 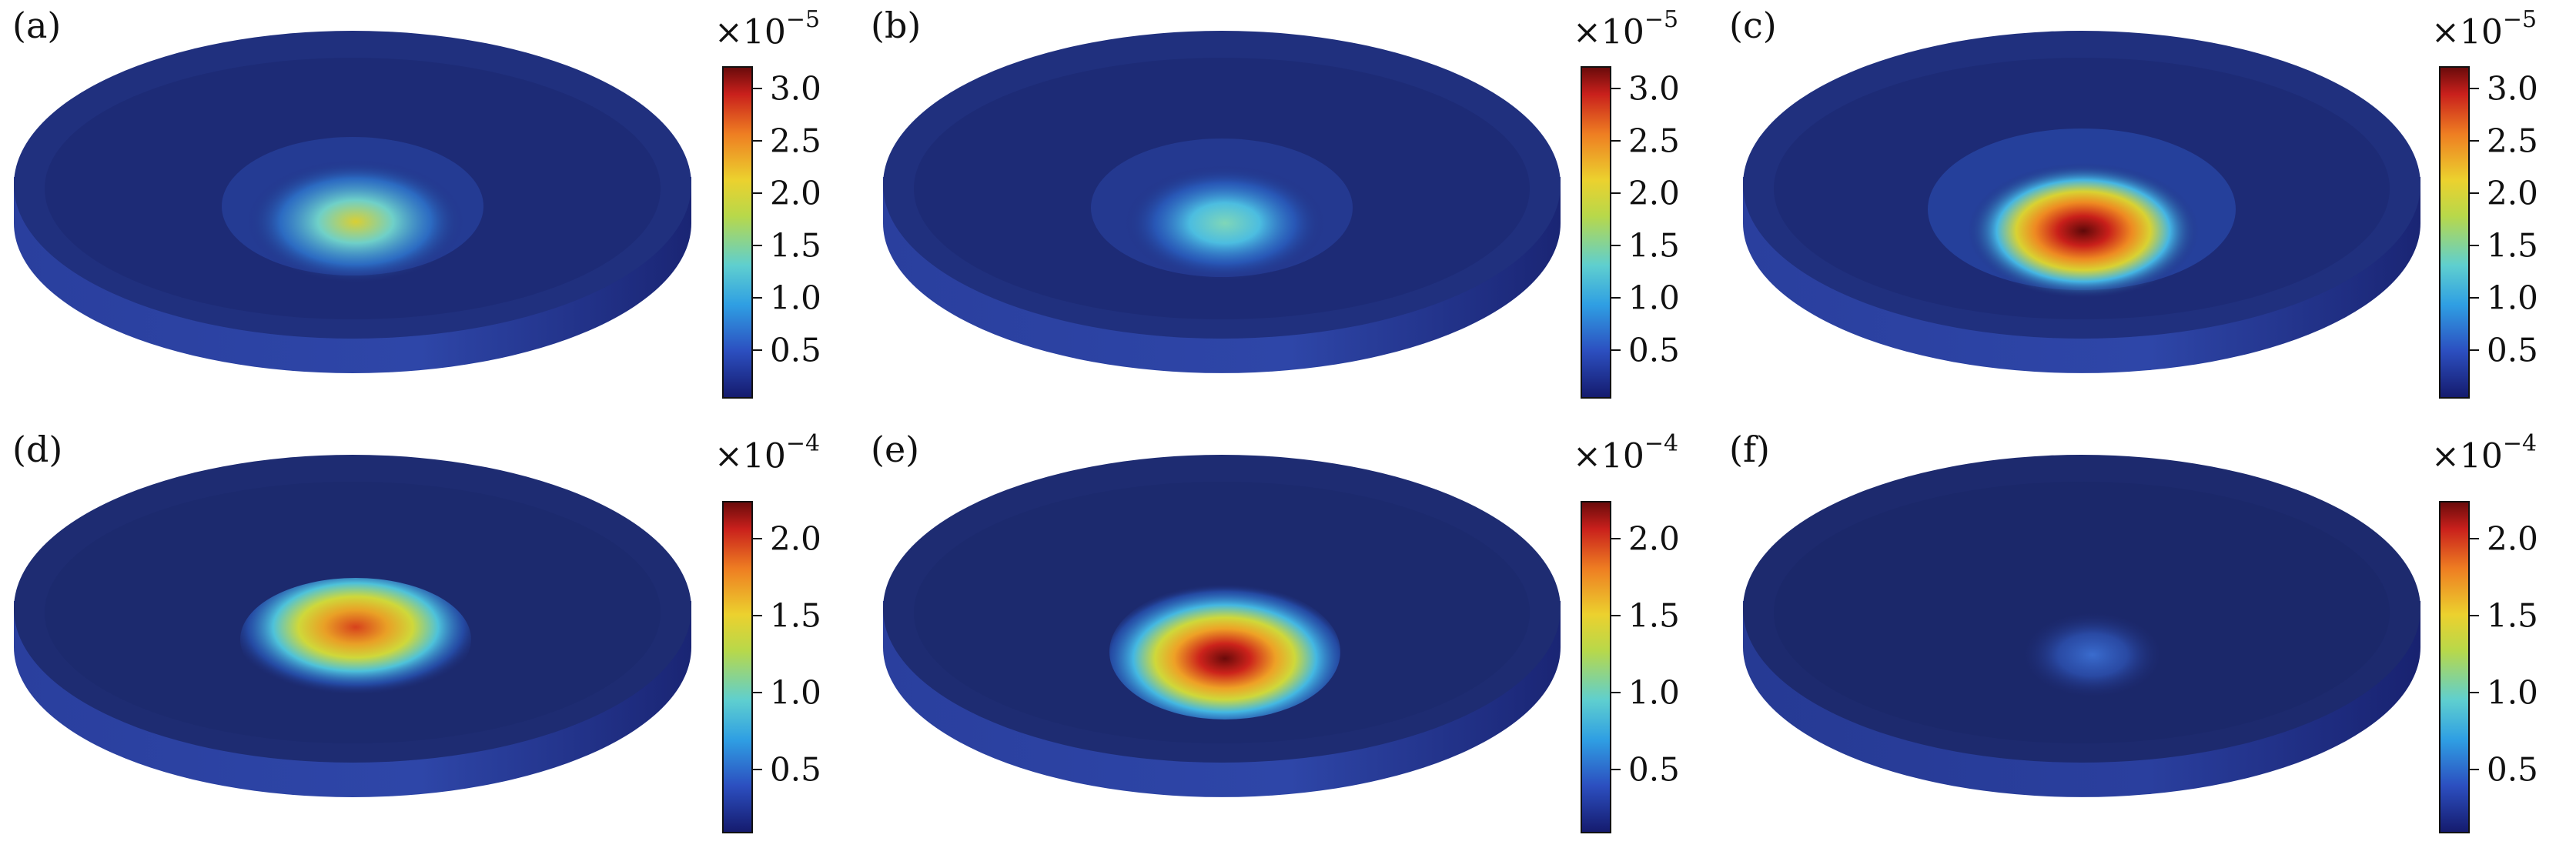 What do you see at coordinates (1753, 25) in the screenshot?
I see `panel-label: (c)` at bounding box center [1753, 25].